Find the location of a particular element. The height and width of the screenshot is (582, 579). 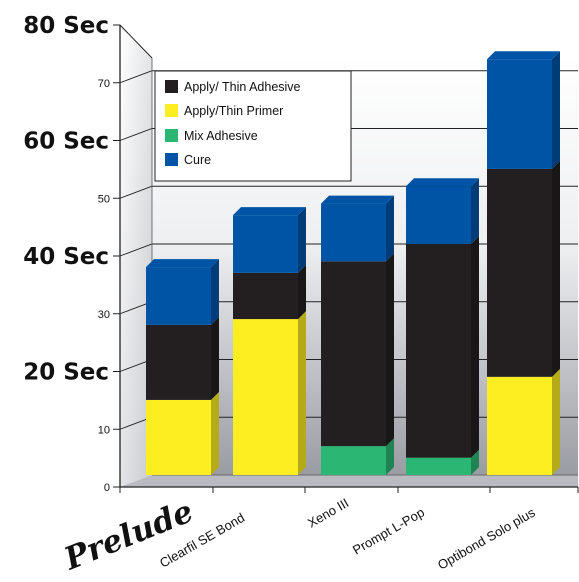

x-category-label: Prompt L-Pop is located at coordinates (388, 531).